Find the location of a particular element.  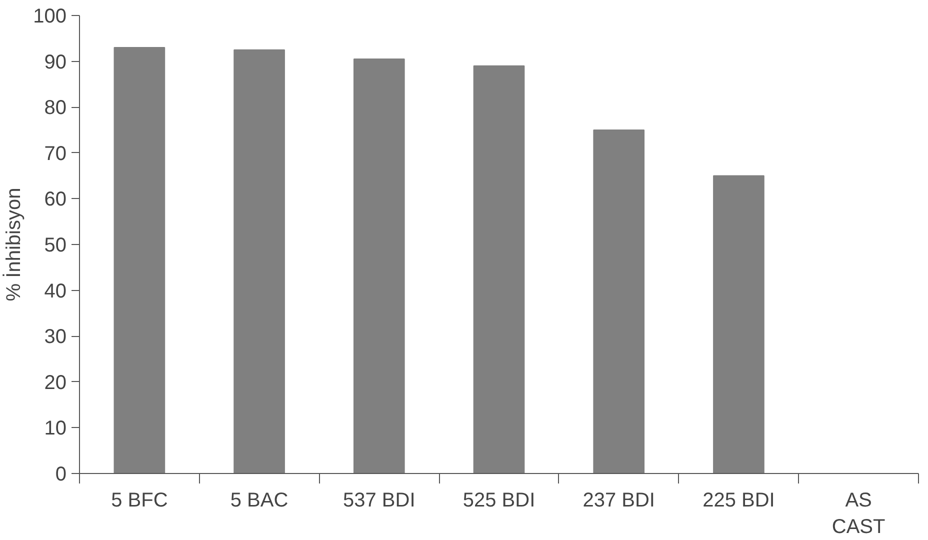

y-tick-label: 30 is located at coordinates (55, 337).